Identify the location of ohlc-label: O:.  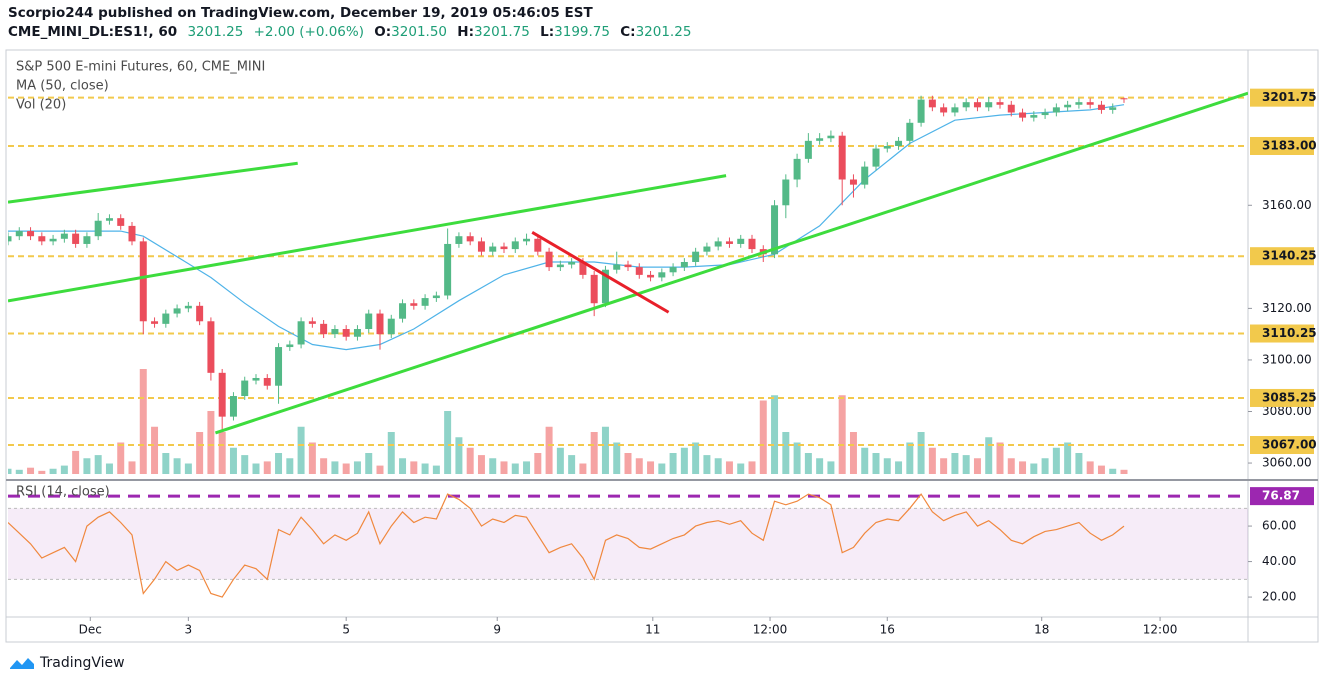
(383, 32).